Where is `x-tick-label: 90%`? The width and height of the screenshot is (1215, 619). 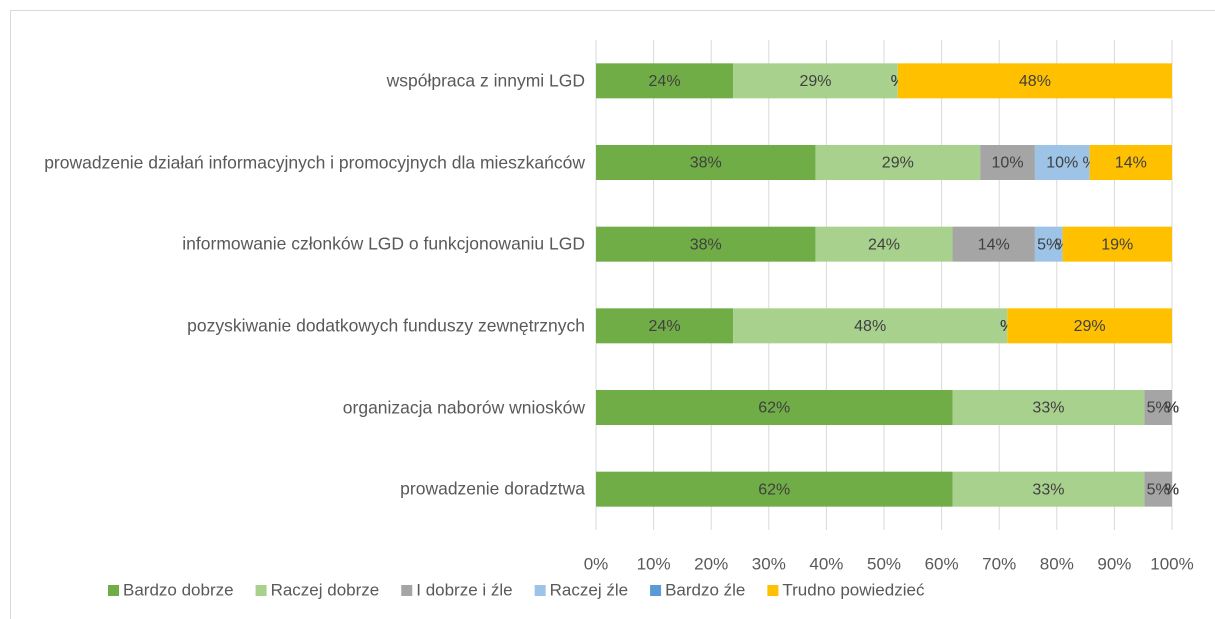 x-tick-label: 90% is located at coordinates (1114, 563).